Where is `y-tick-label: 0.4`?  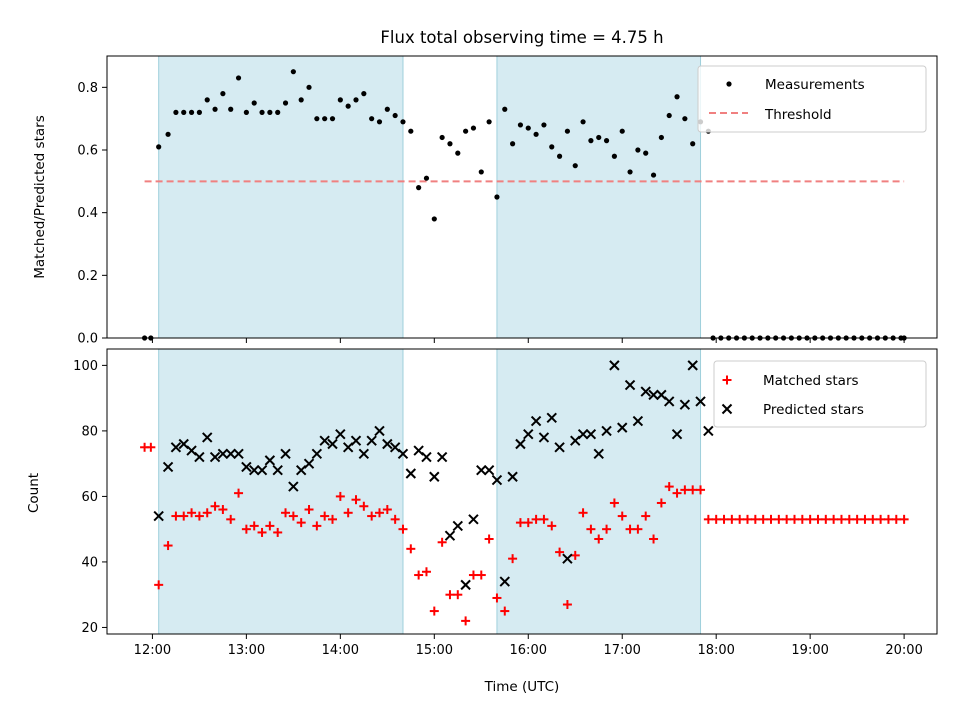
y-tick-label: 0.4 is located at coordinates (87, 213).